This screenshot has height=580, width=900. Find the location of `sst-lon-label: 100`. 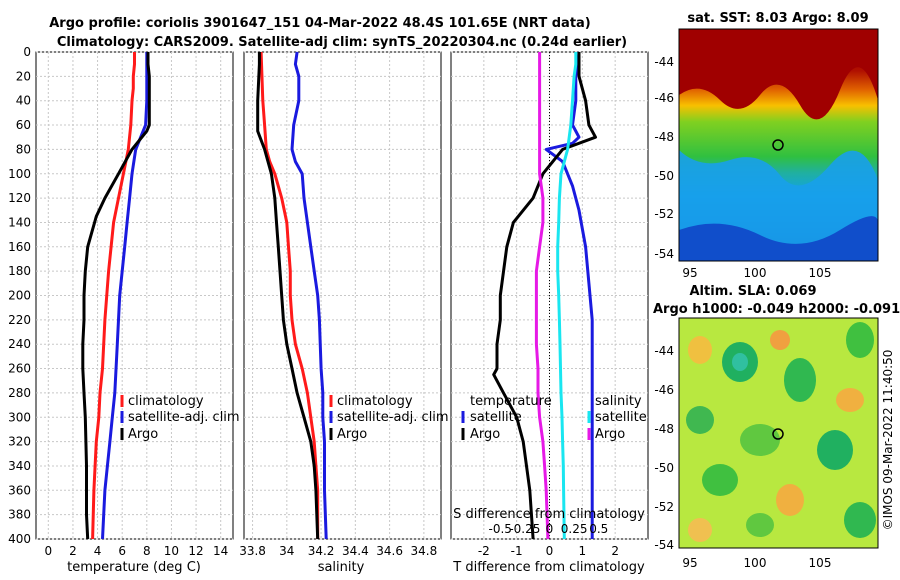

sst-lon-label: 100 is located at coordinates (755, 273).